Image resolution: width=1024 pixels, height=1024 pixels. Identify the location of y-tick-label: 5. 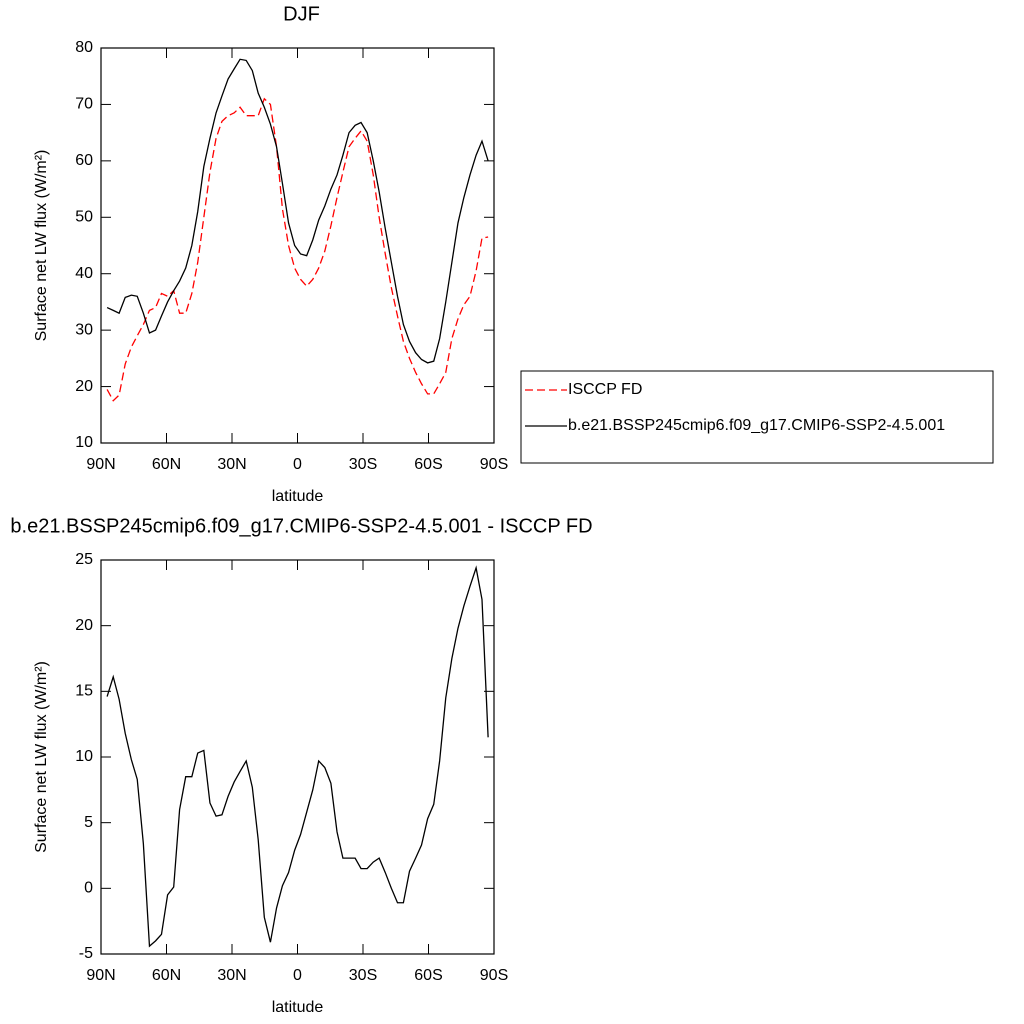
(88, 822).